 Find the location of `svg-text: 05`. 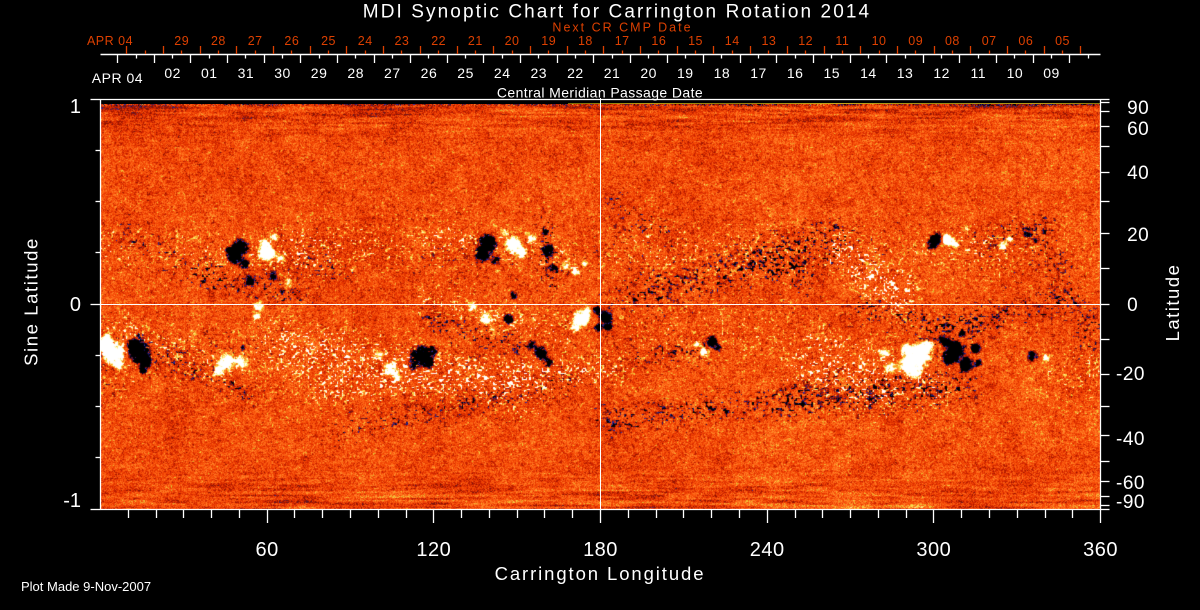

svg-text: 05 is located at coordinates (1062, 41).